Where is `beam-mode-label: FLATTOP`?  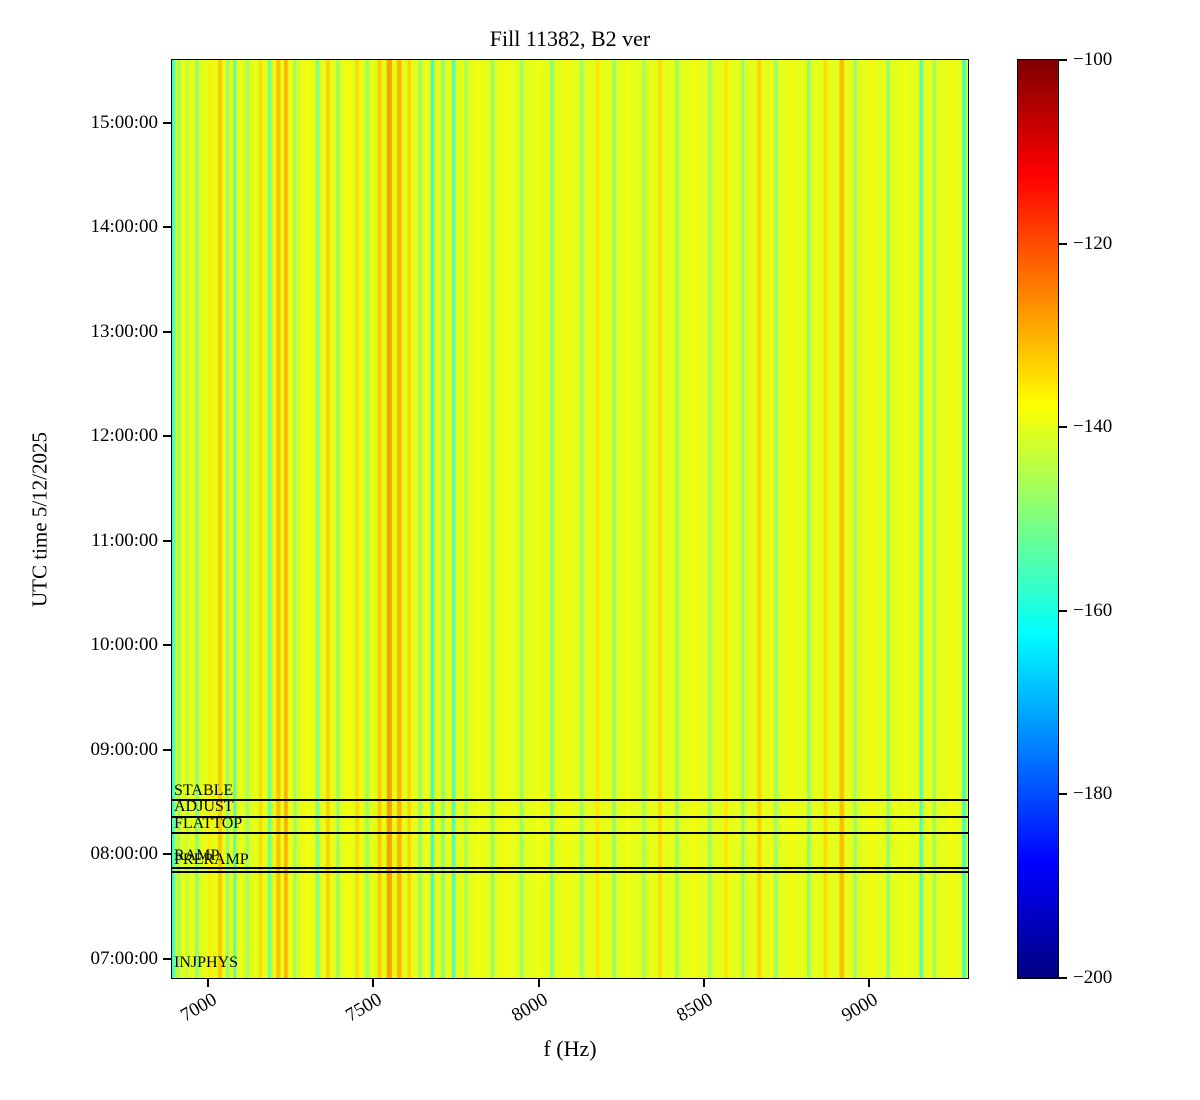
beam-mode-label: FLATTOP is located at coordinates (208, 824).